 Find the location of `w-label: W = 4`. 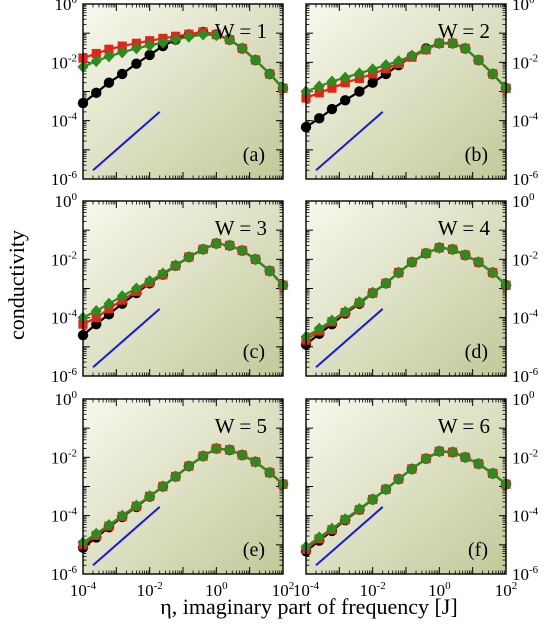

w-label: W = 4 is located at coordinates (464, 228).